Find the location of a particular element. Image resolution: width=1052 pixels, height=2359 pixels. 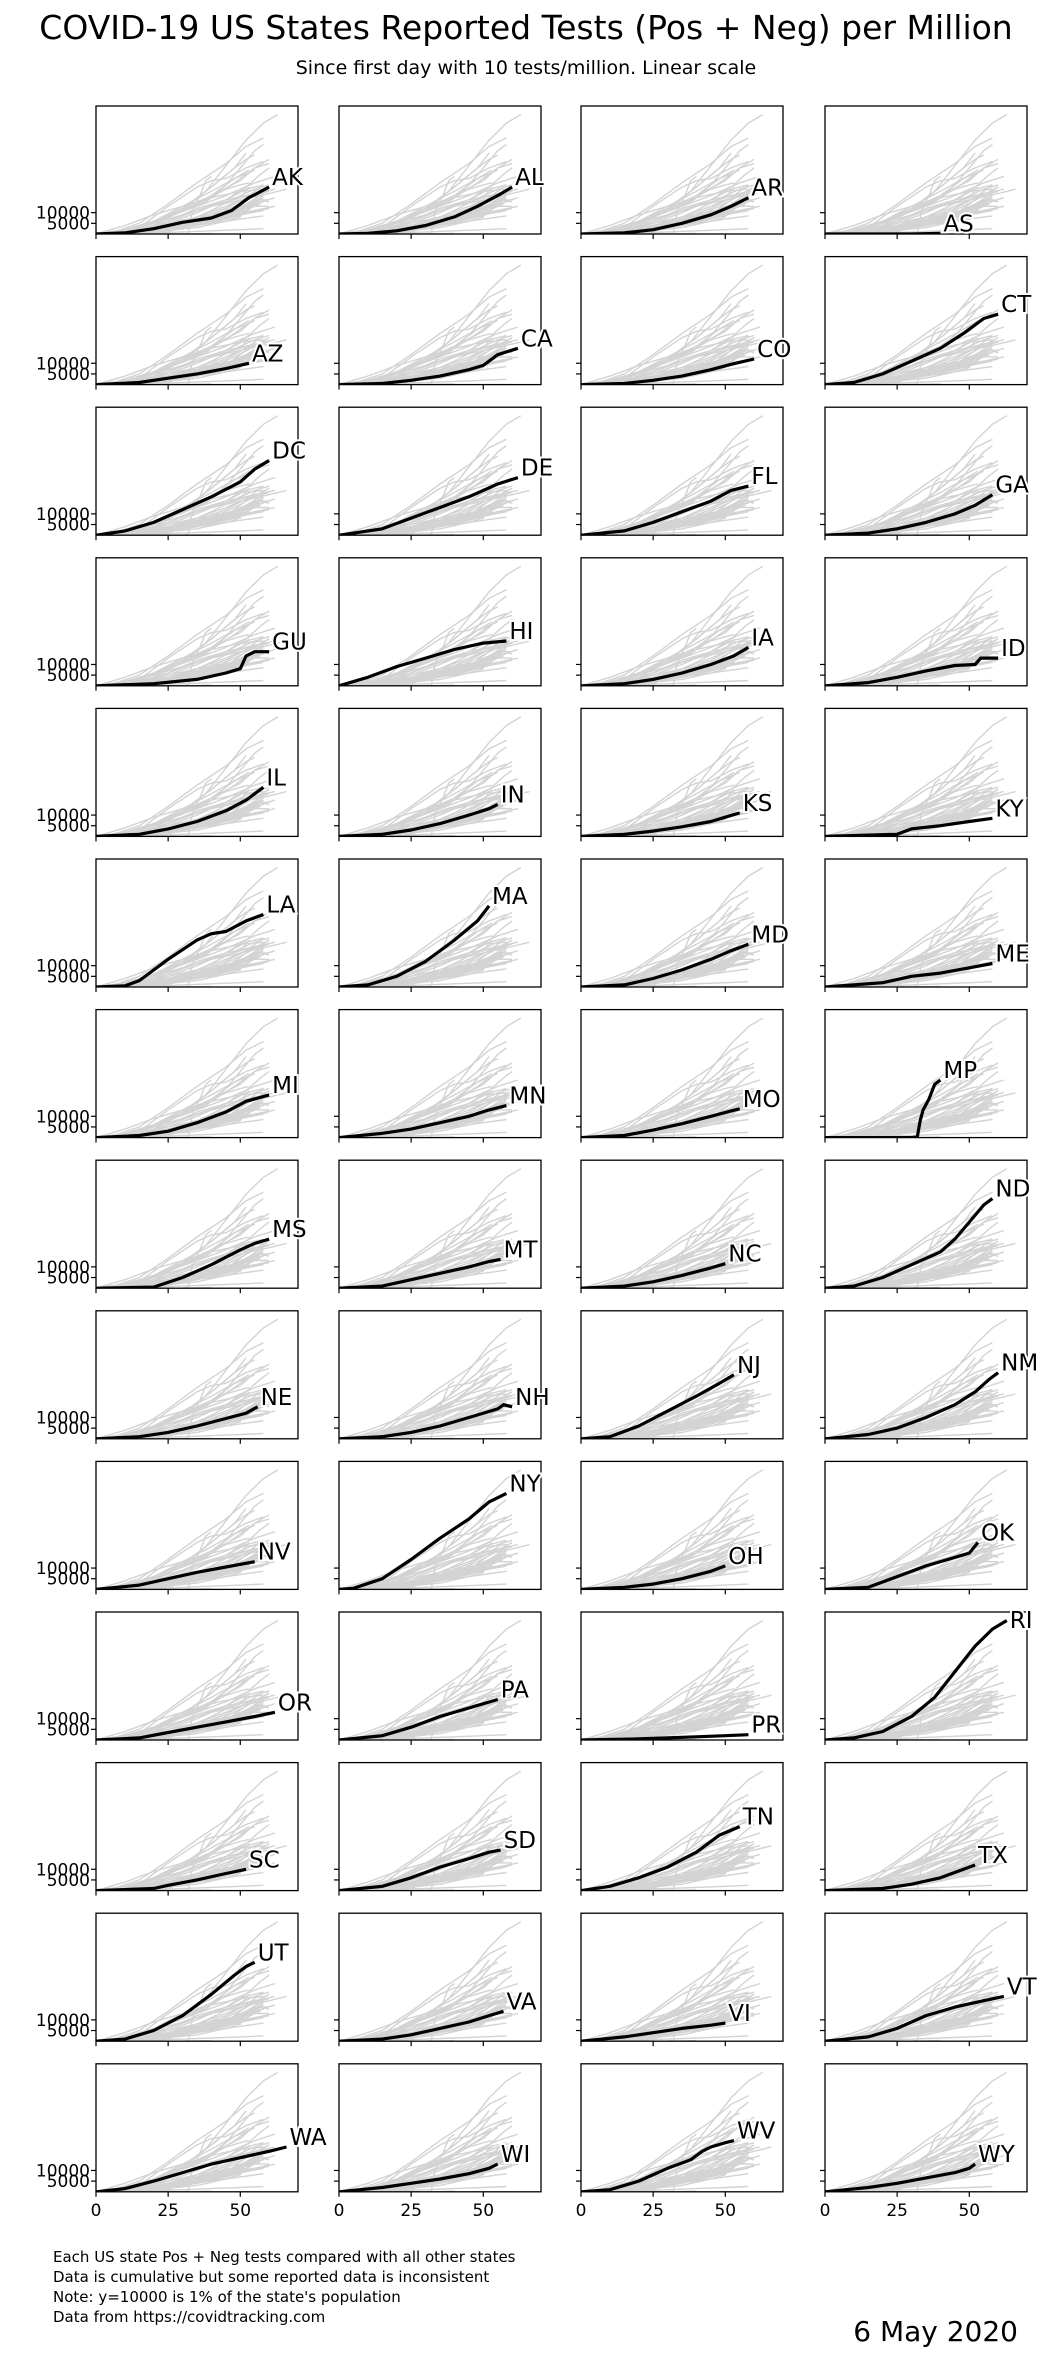

panel-ca: CA is located at coordinates (444, 322).